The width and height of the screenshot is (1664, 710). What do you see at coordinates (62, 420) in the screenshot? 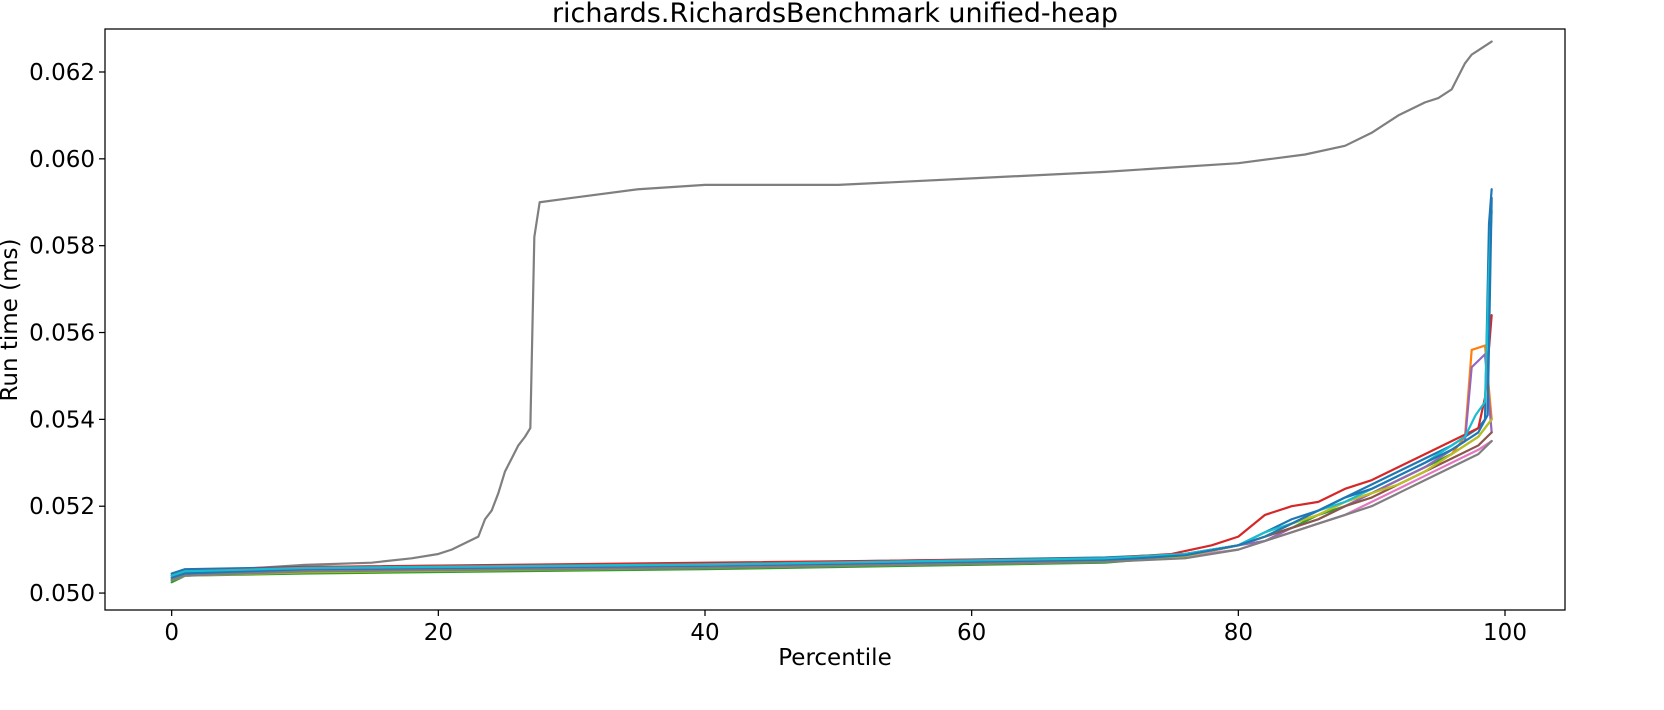
I see `y-tick-label: 0.054` at bounding box center [62, 420].